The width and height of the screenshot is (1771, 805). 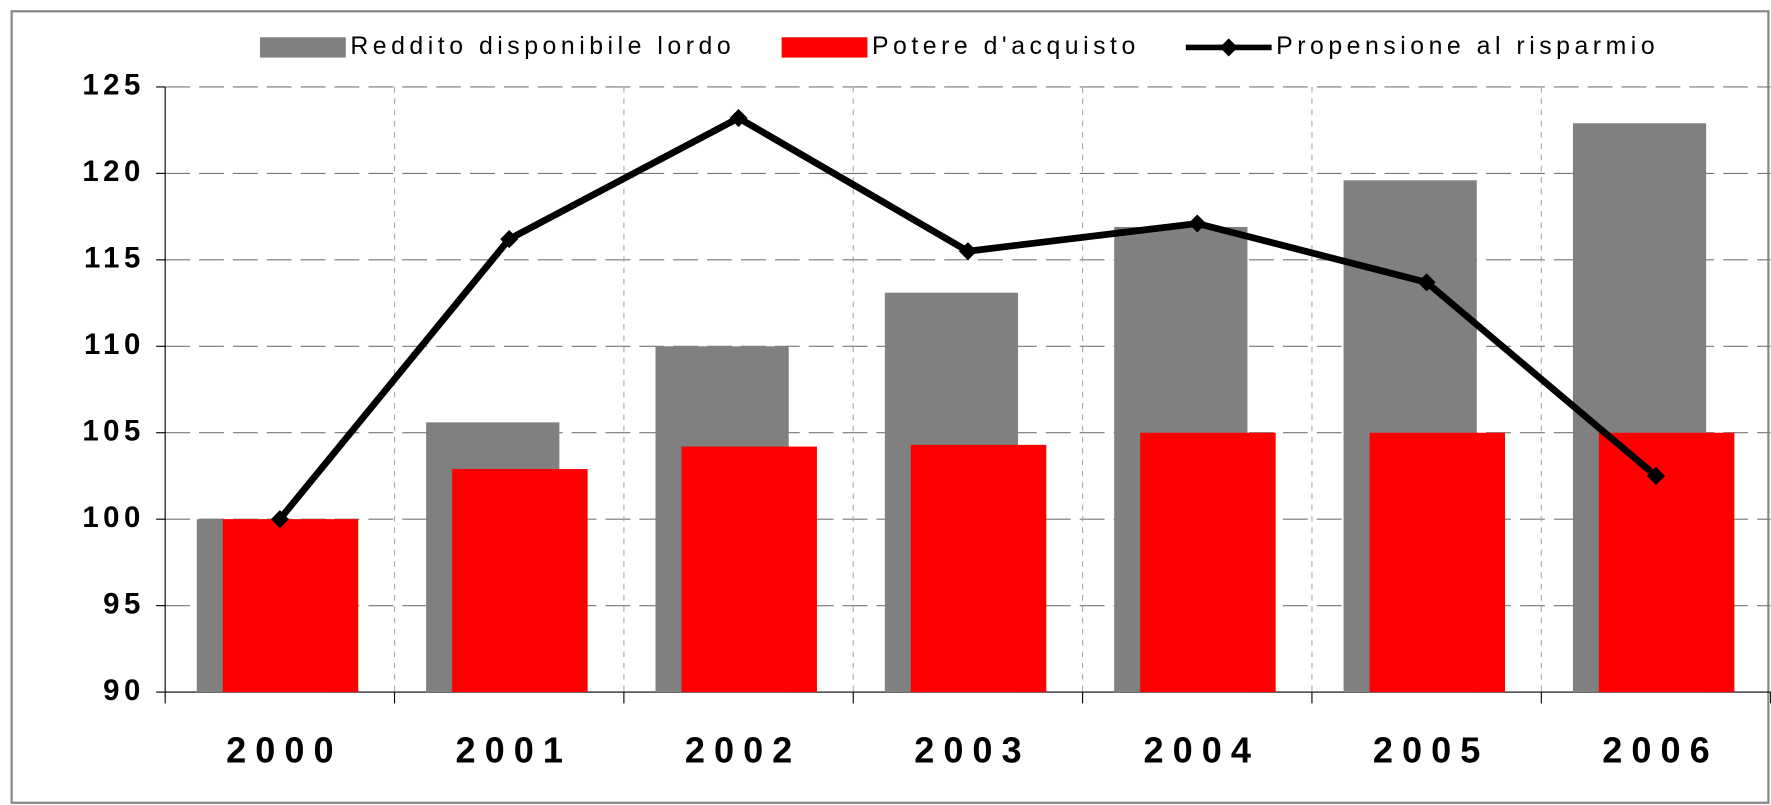 I want to click on x-tick-label: 2003, so click(x=972, y=750).